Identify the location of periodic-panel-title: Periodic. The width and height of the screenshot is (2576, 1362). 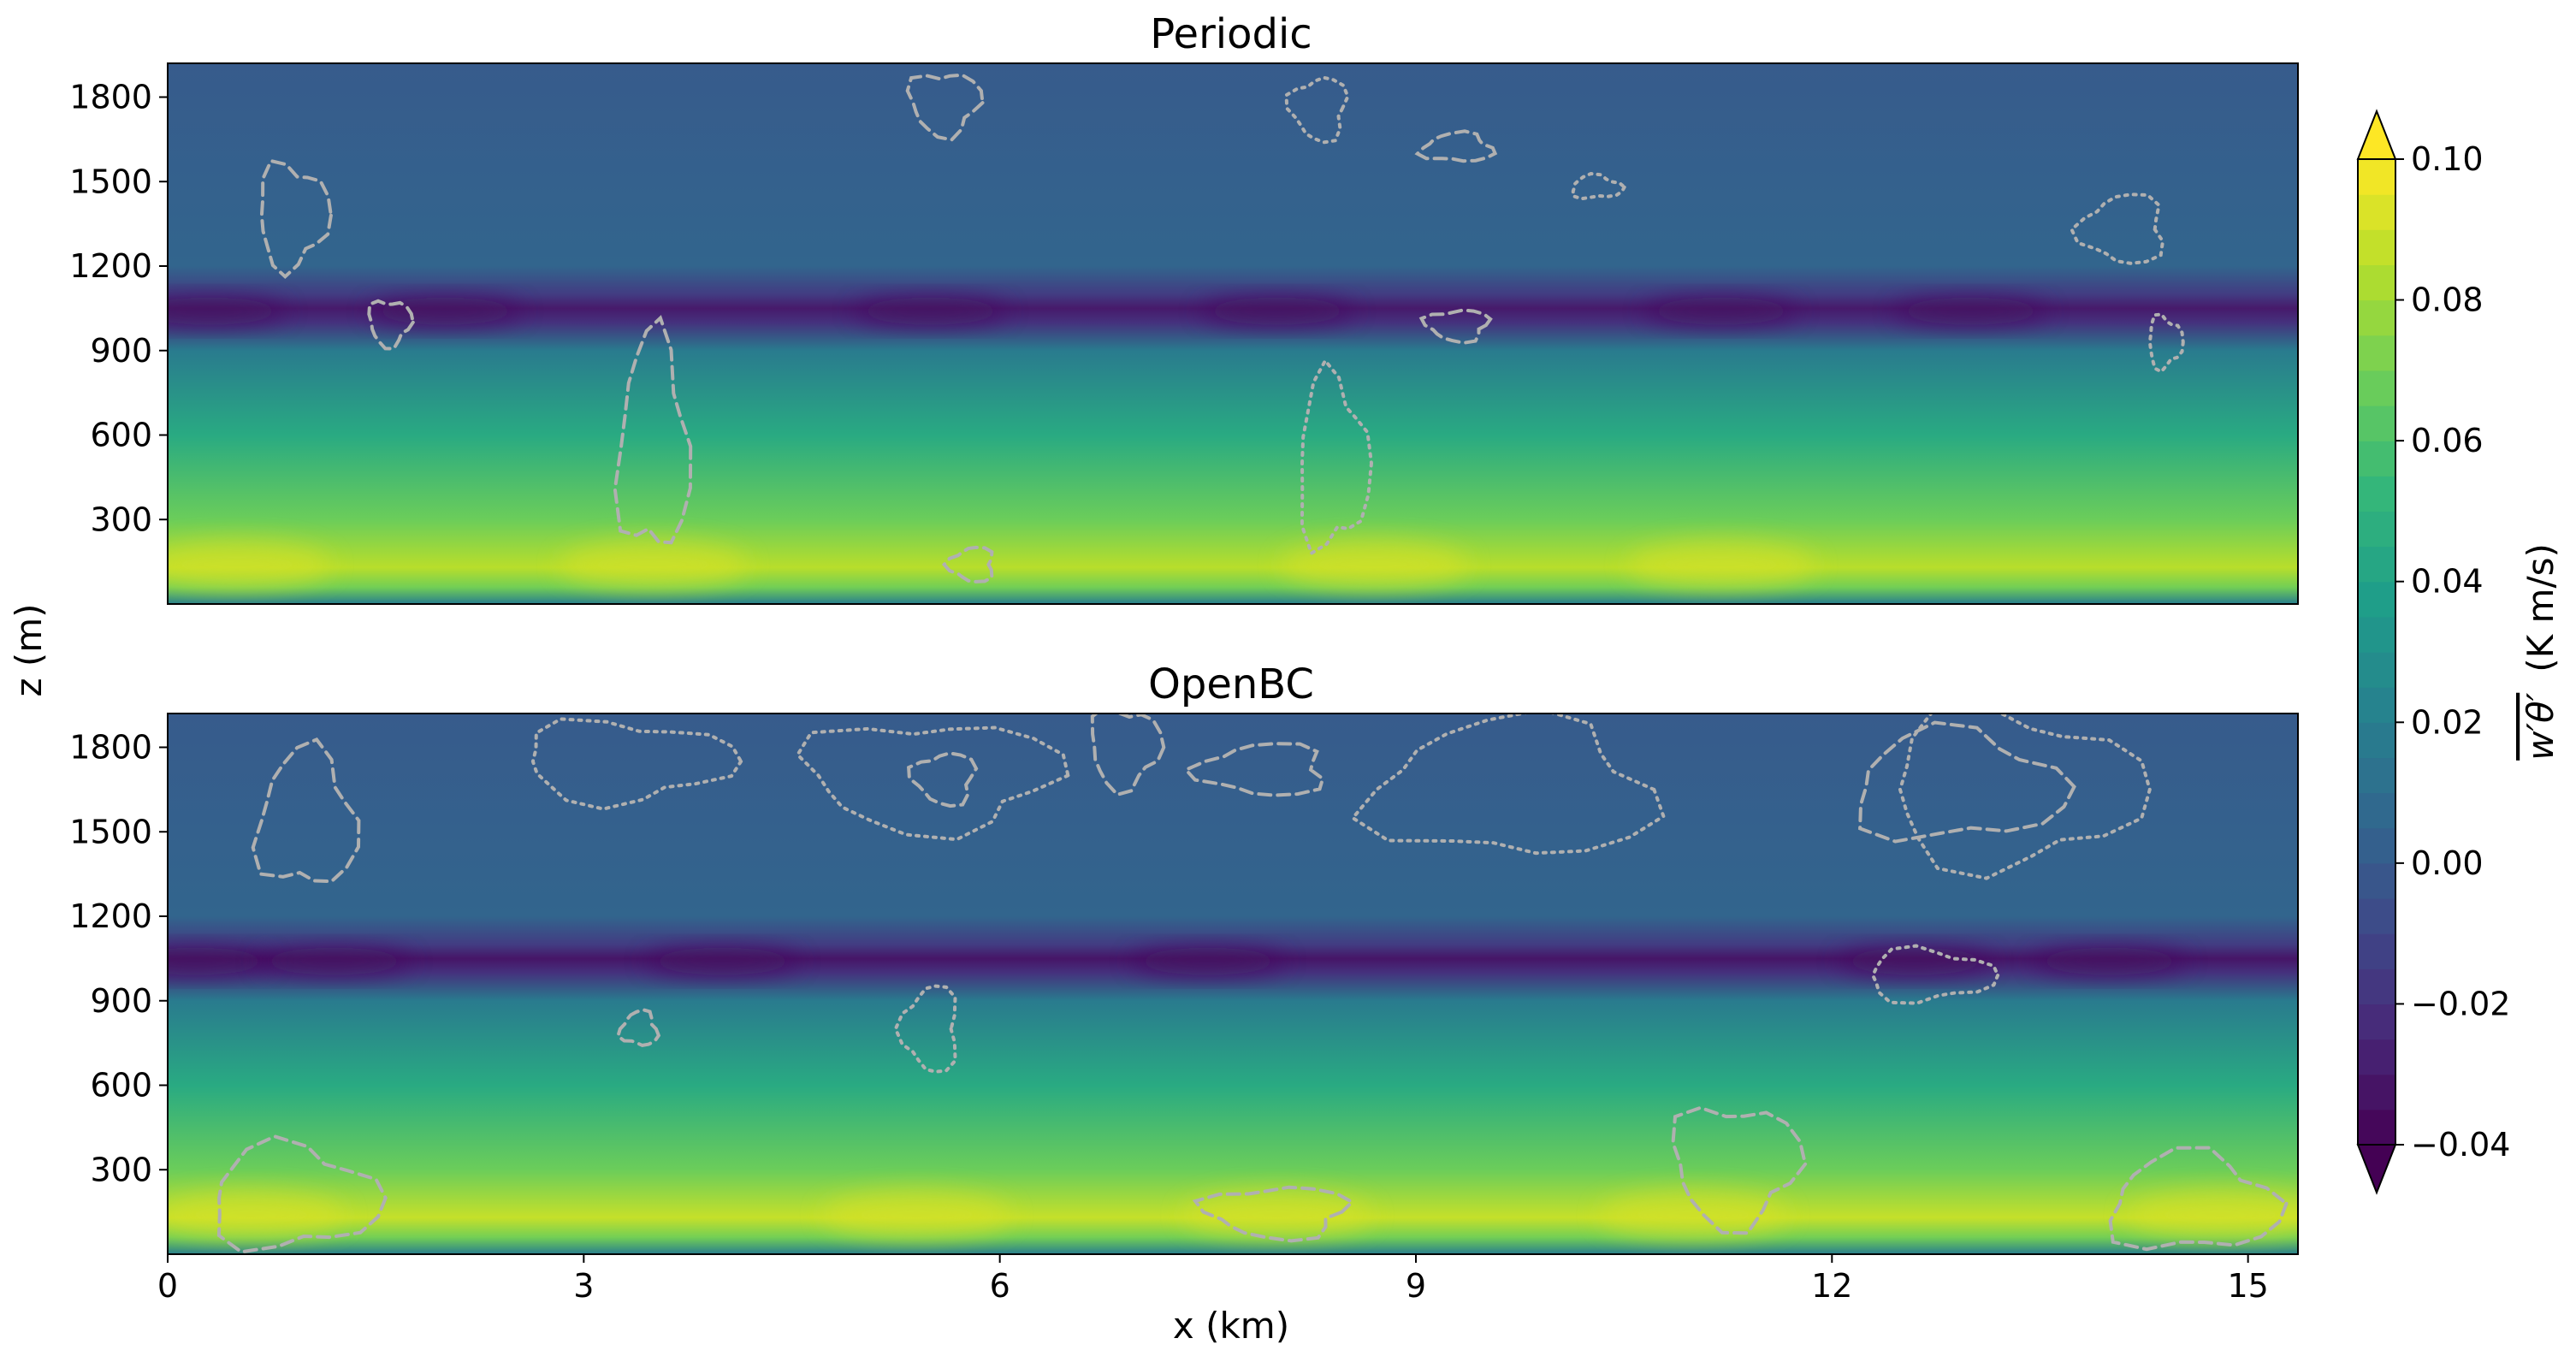
(1231, 34).